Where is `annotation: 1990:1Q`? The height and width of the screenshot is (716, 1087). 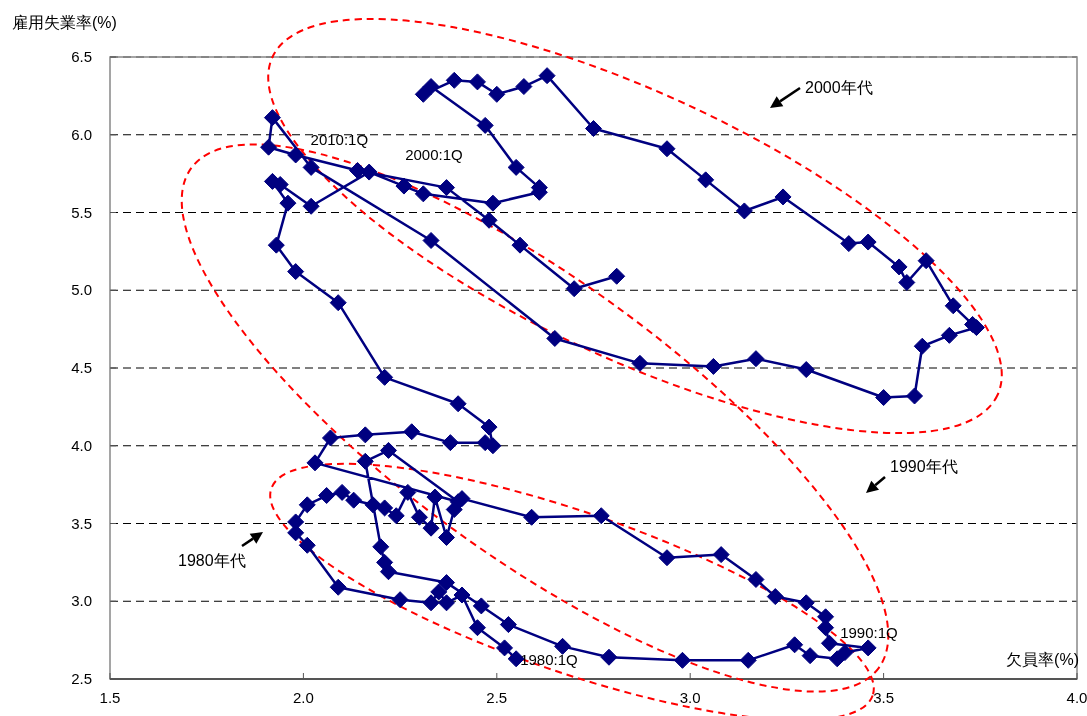
annotation: 1990:1Q is located at coordinates (869, 632).